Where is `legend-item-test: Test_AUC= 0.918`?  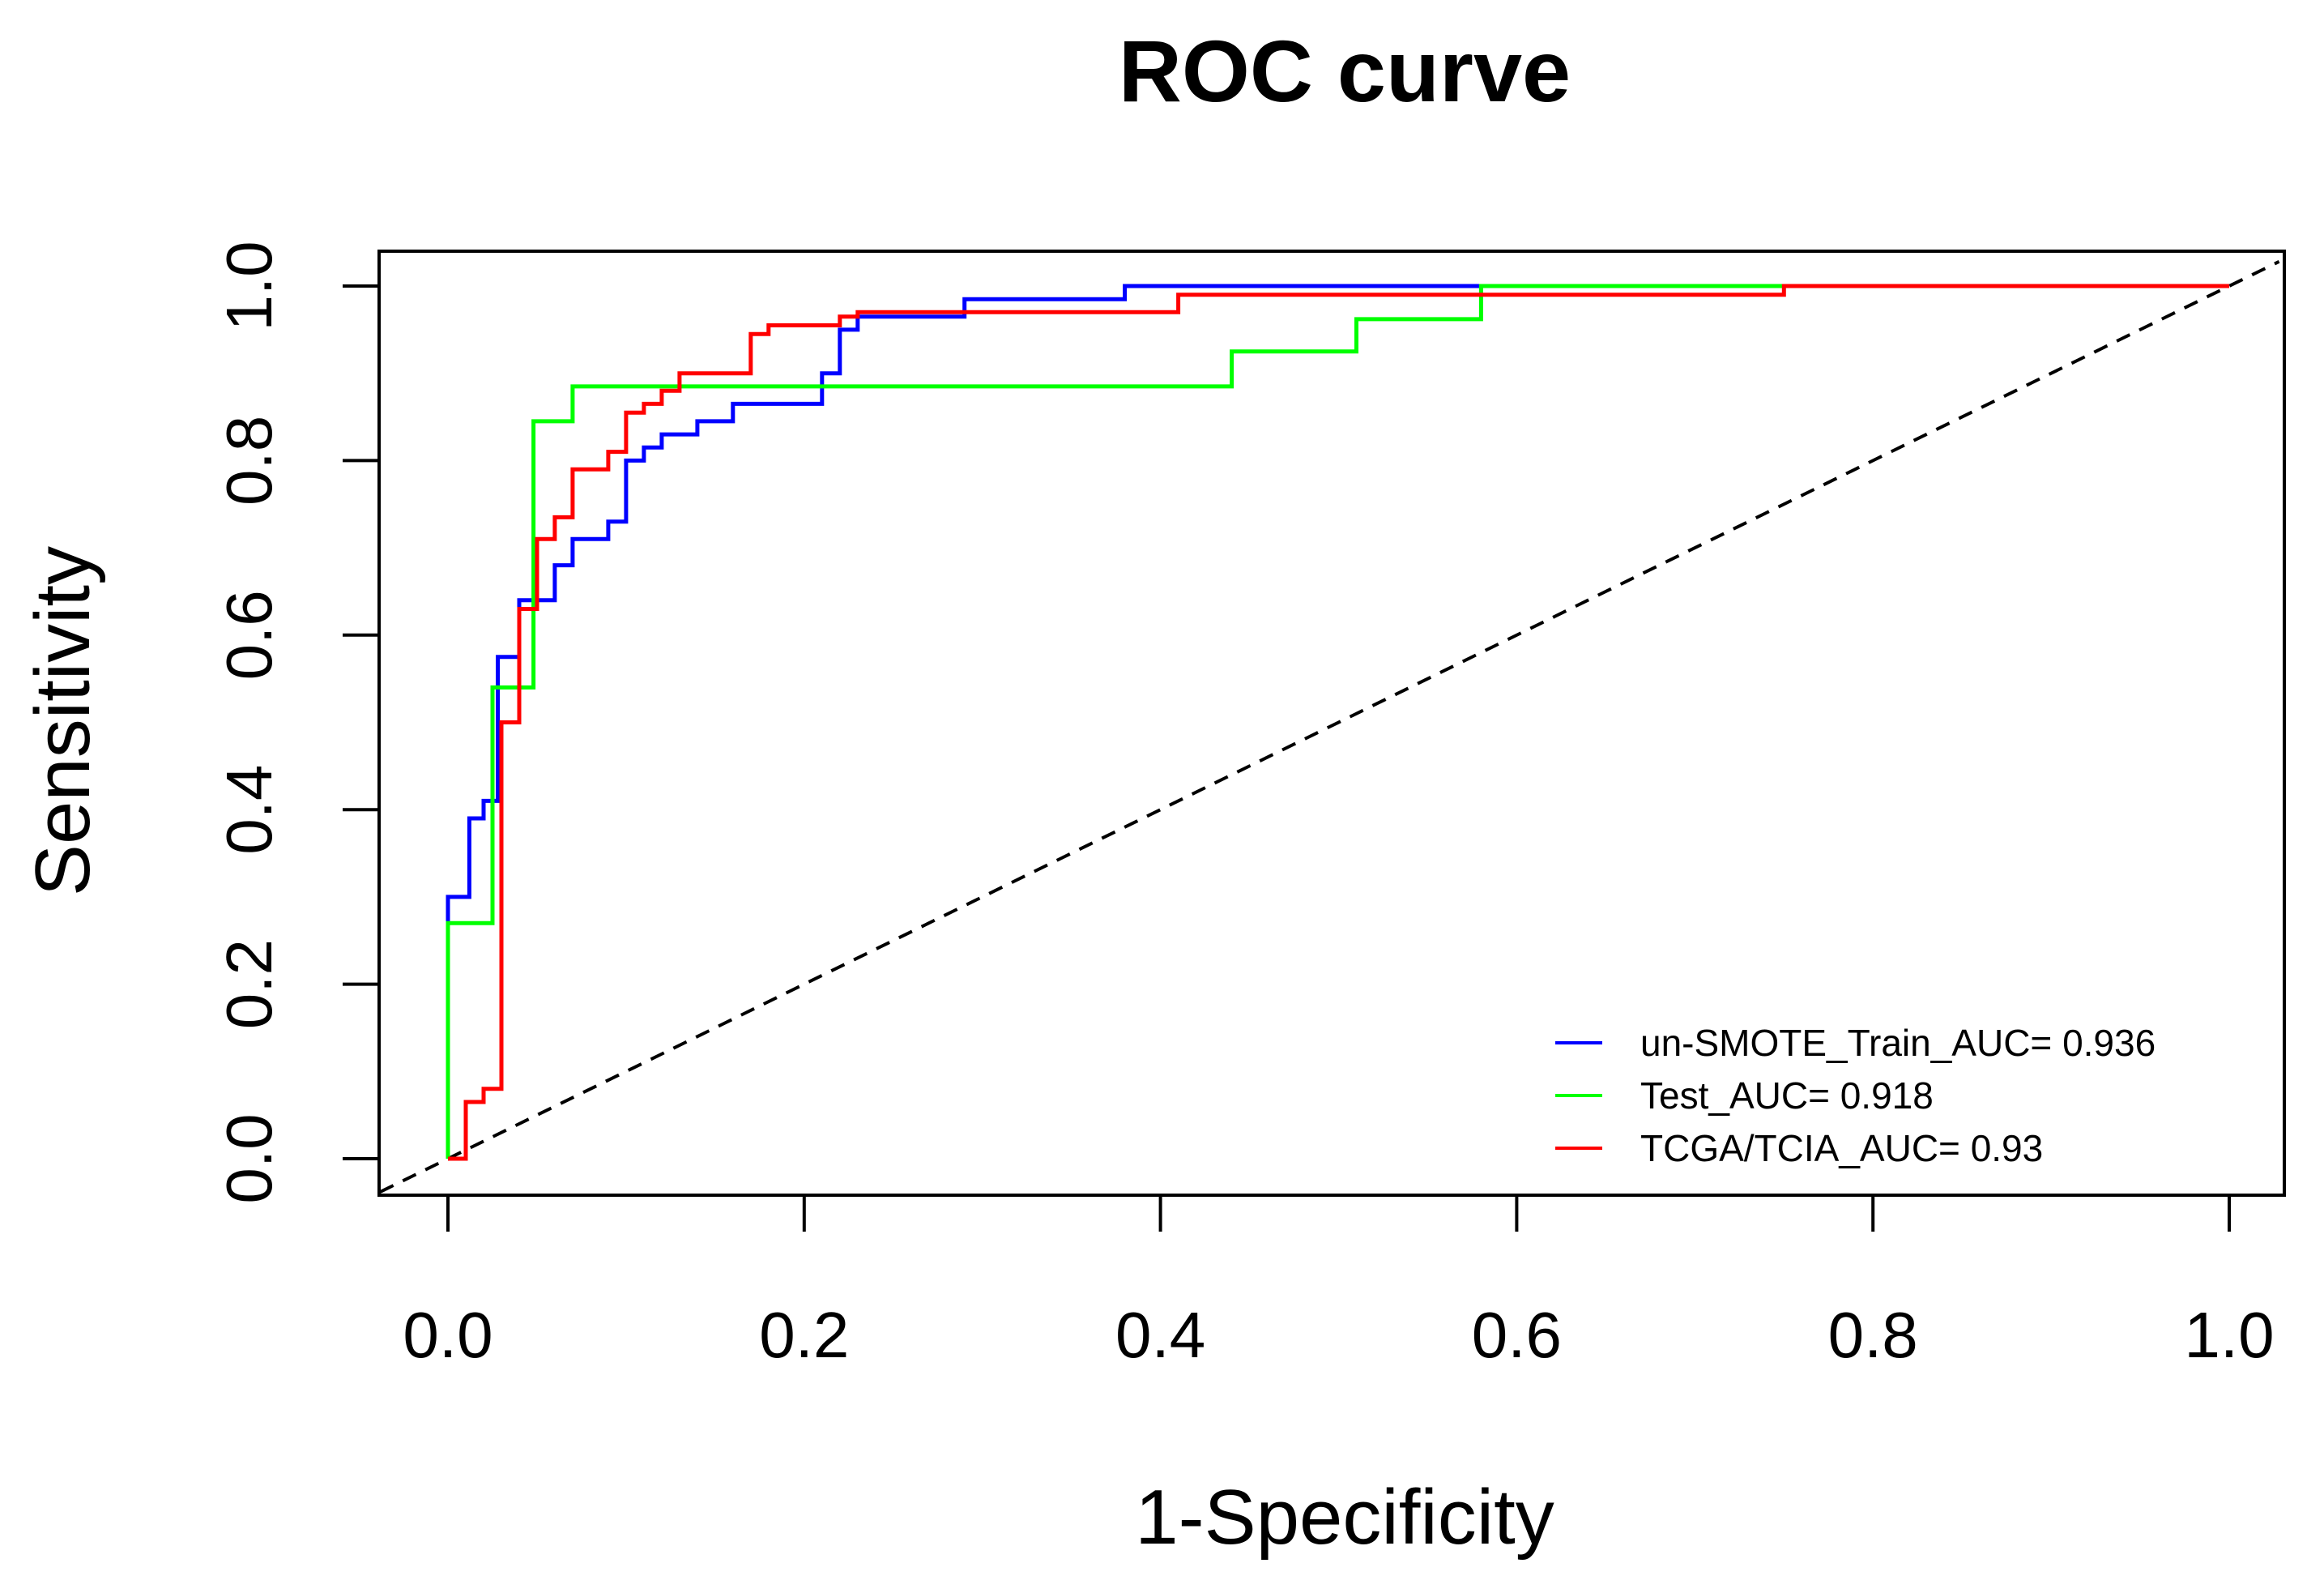
legend-item-test: Test_AUC= 0.918 is located at coordinates (1744, 1095).